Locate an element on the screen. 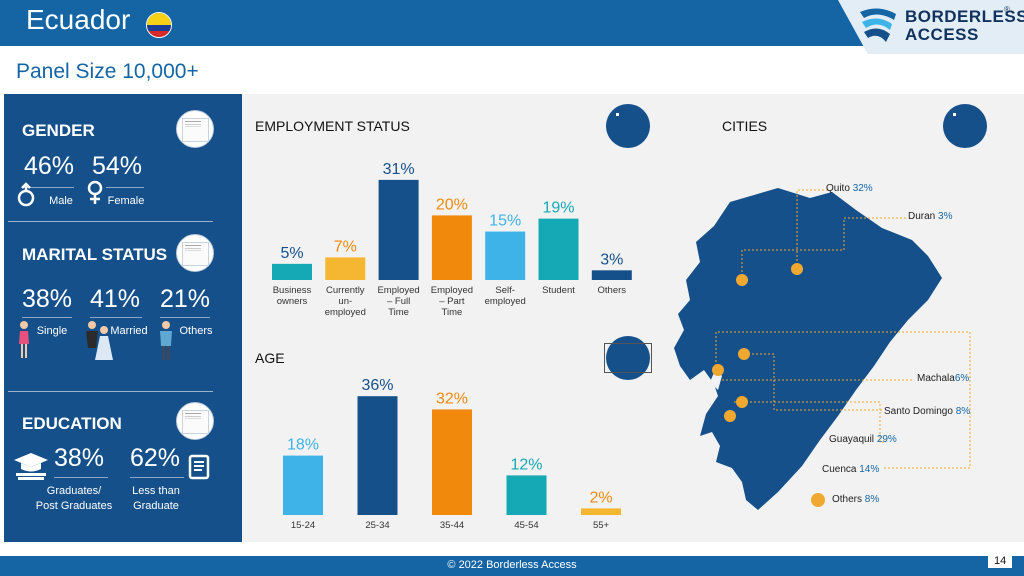 The image size is (1024, 576). city-dot-quito is located at coordinates (797, 269).